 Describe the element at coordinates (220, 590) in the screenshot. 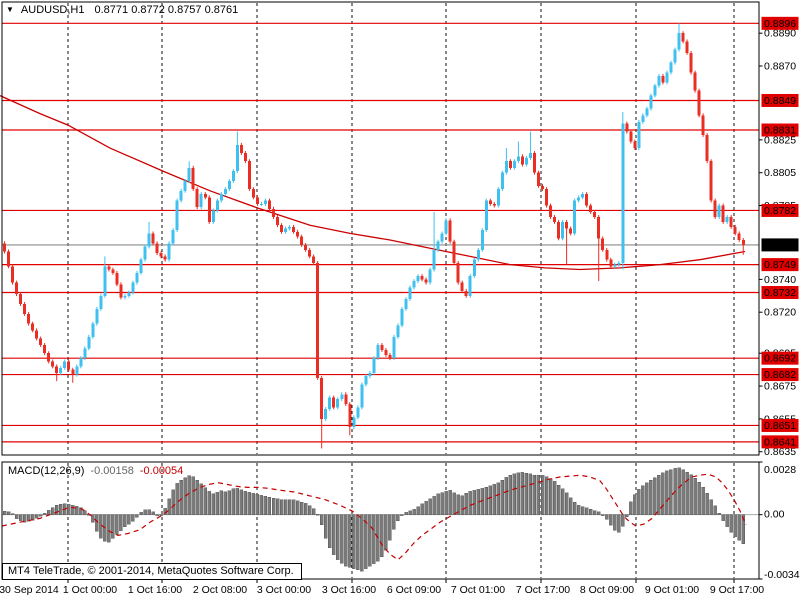

I see `time-axis-label: 2 Oct 08:00` at that location.